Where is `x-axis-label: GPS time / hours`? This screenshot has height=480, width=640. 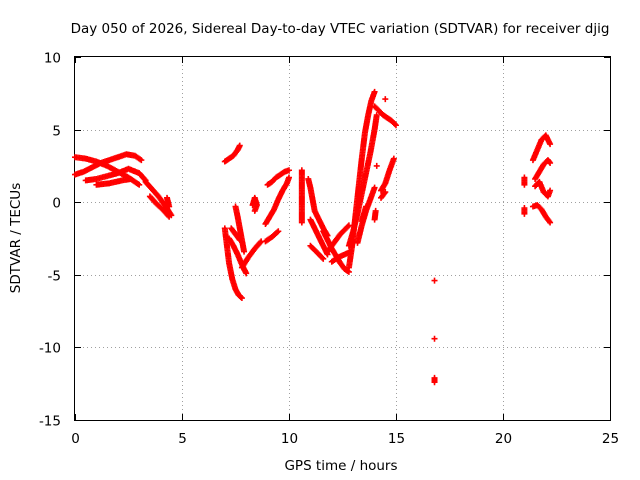 x-axis-label: GPS time / hours is located at coordinates (340, 466).